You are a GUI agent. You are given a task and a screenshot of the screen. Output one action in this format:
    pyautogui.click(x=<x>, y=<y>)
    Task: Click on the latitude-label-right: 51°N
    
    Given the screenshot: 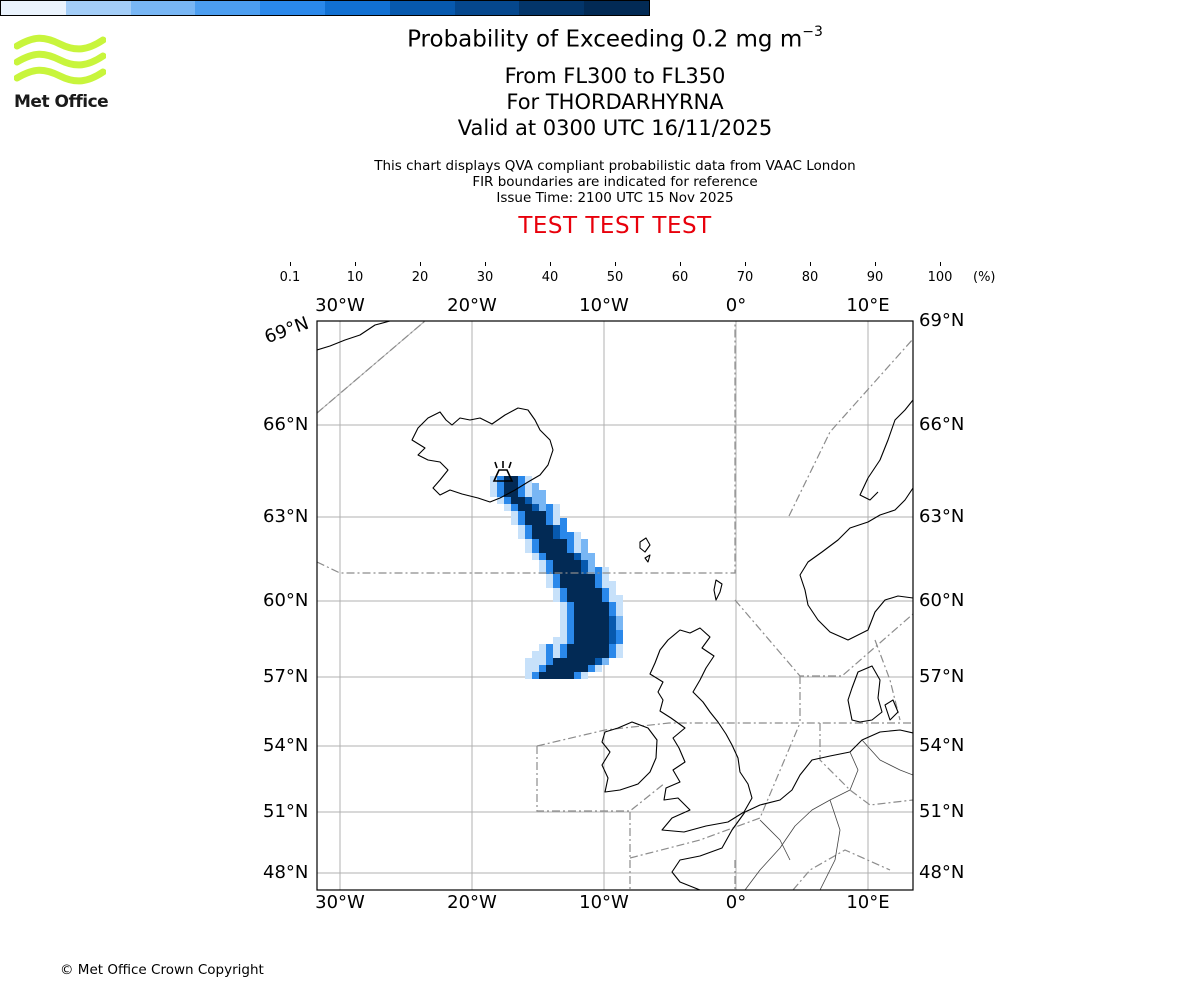 What is the action you would take?
    pyautogui.click(x=942, y=811)
    